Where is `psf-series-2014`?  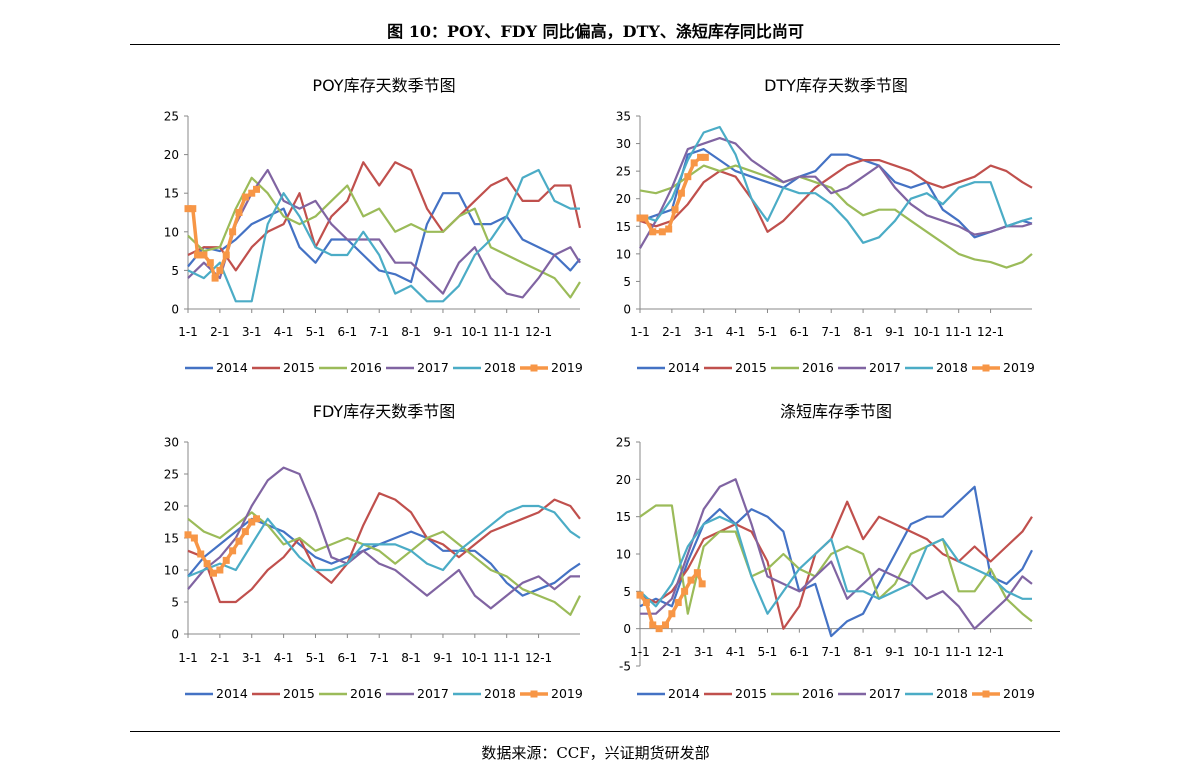 psf-series-2014 is located at coordinates (836, 561).